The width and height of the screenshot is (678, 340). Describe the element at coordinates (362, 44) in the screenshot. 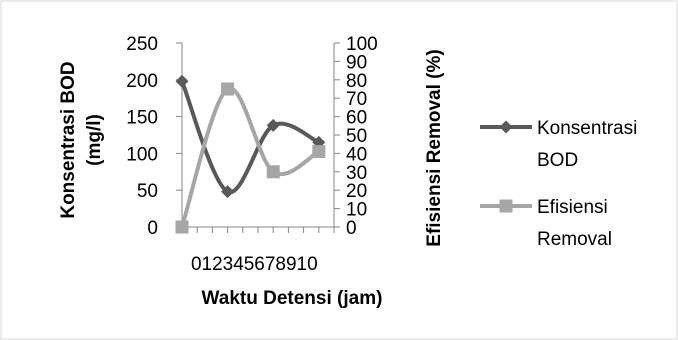

I see `y-right-tick-label: 100` at that location.